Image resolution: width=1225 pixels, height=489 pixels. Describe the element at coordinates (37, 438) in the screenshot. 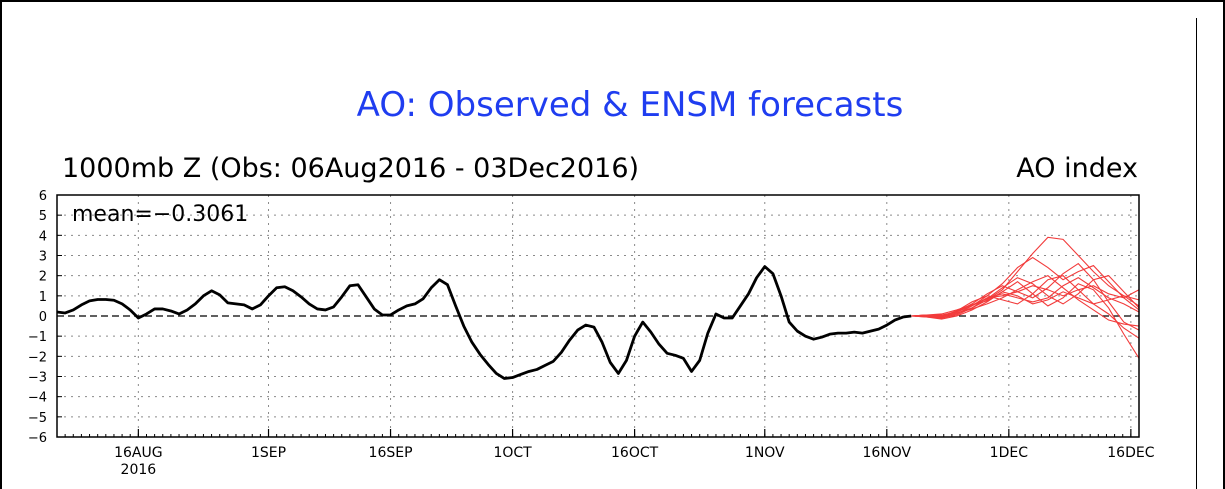

I see `y-tick-label: −6` at that location.